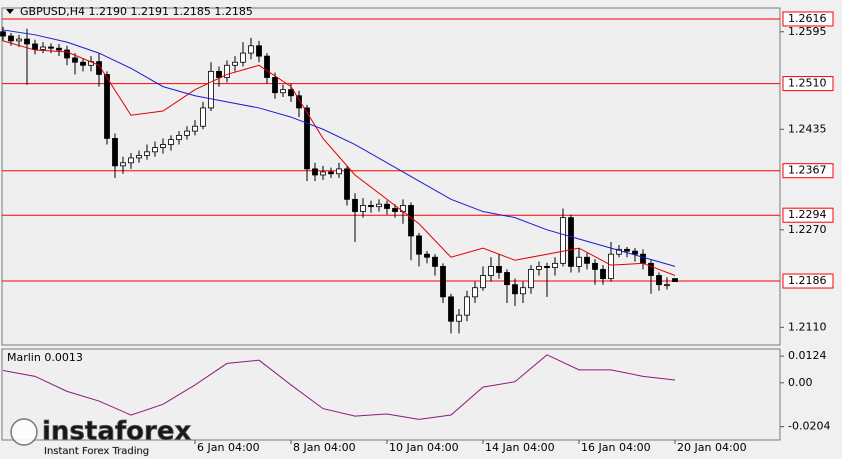 The height and width of the screenshot is (459, 842). Describe the element at coordinates (807, 18) in the screenshot. I see `level-label: 1.2616` at that location.